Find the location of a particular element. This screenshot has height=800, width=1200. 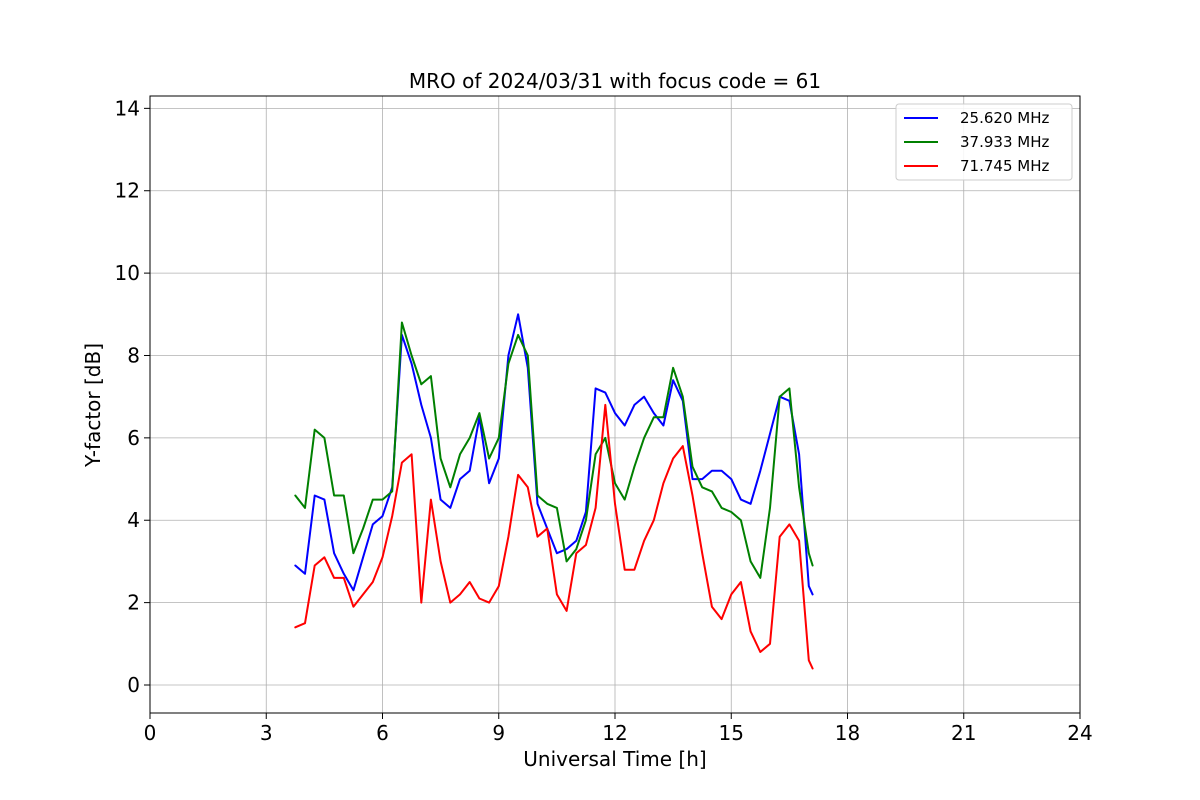

chart-title: MRO of 2024/03/31 with focus code = 61 is located at coordinates (615, 81).